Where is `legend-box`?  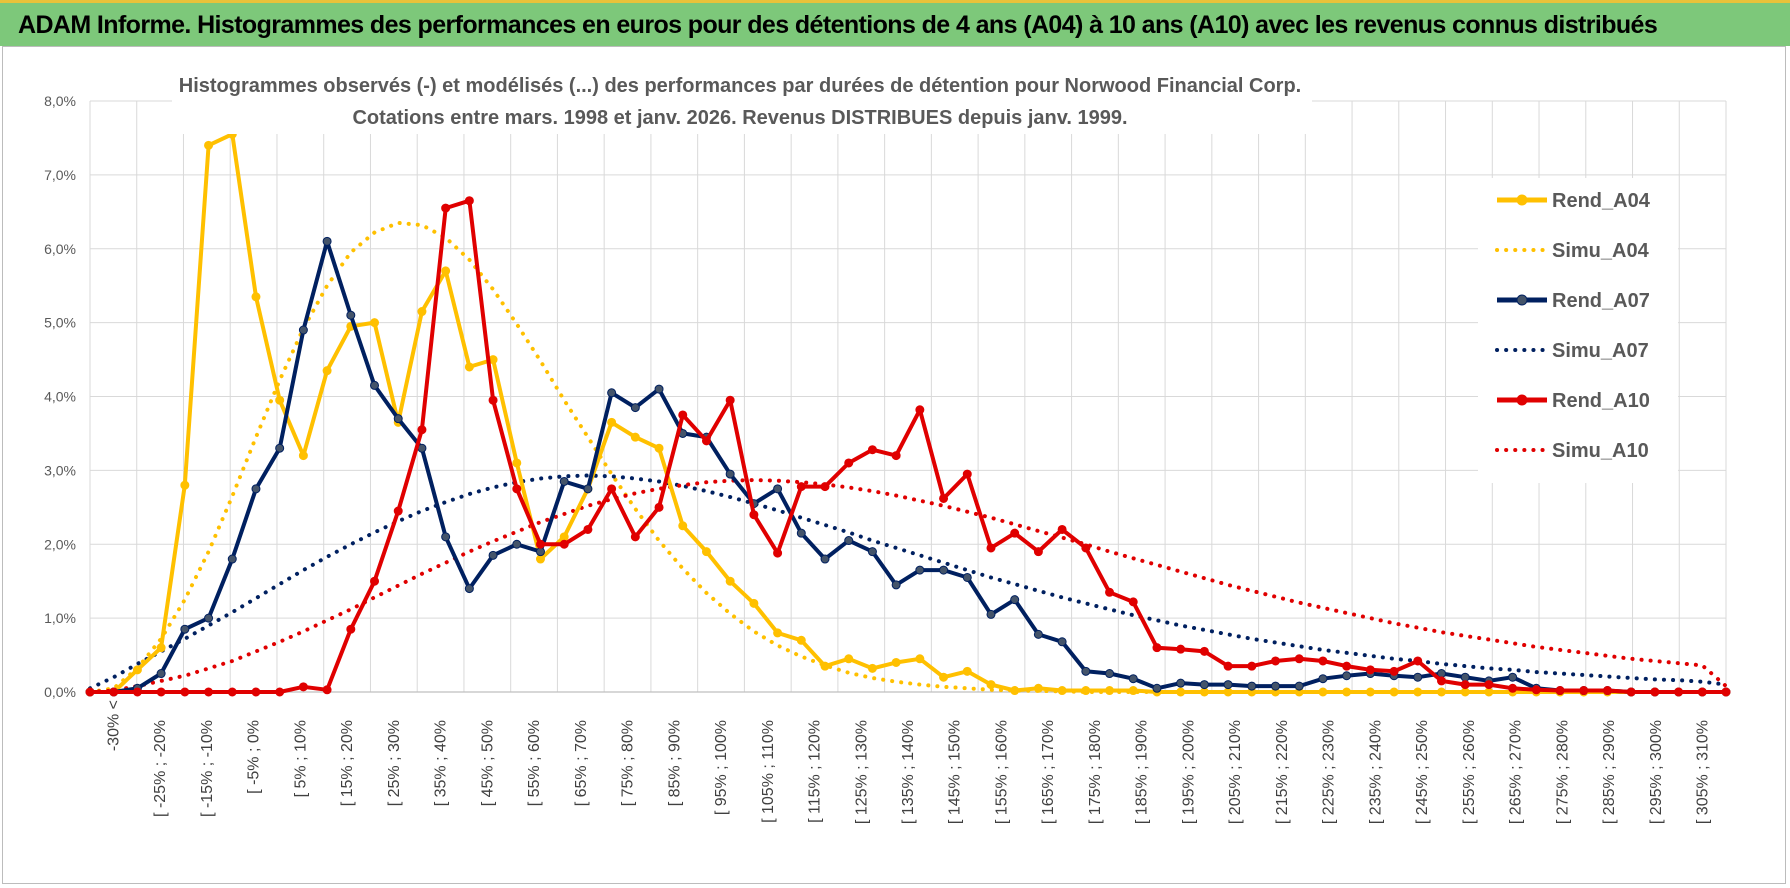 legend-box is located at coordinates (1578, 330).